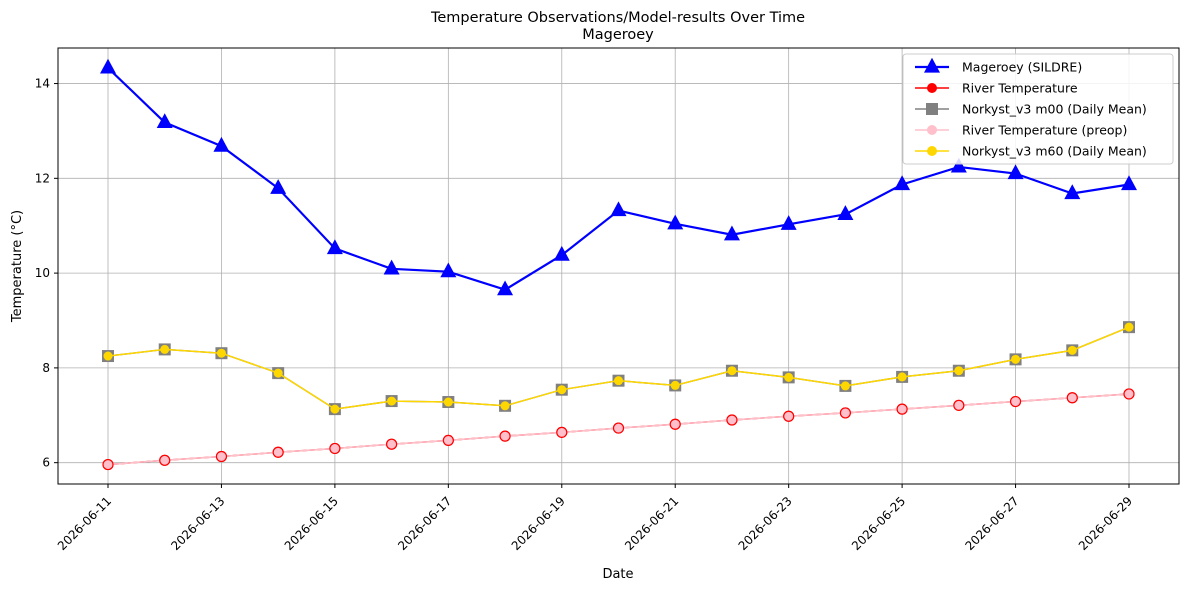 The height and width of the screenshot is (590, 1189). I want to click on chart-subtitle: Mageroey, so click(618, 35).